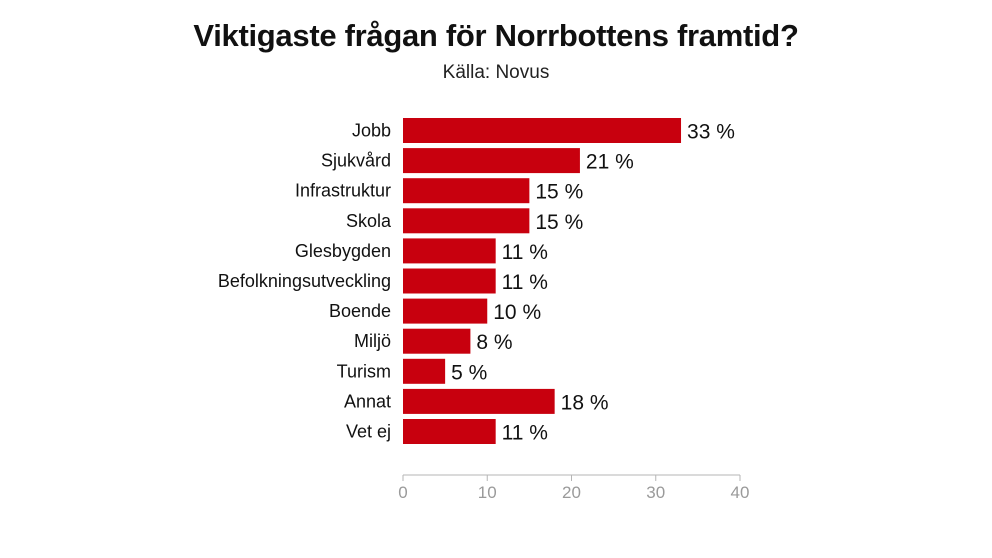 The image size is (992, 558). Describe the element at coordinates (369, 221) in the screenshot. I see `category-label: Skola` at that location.